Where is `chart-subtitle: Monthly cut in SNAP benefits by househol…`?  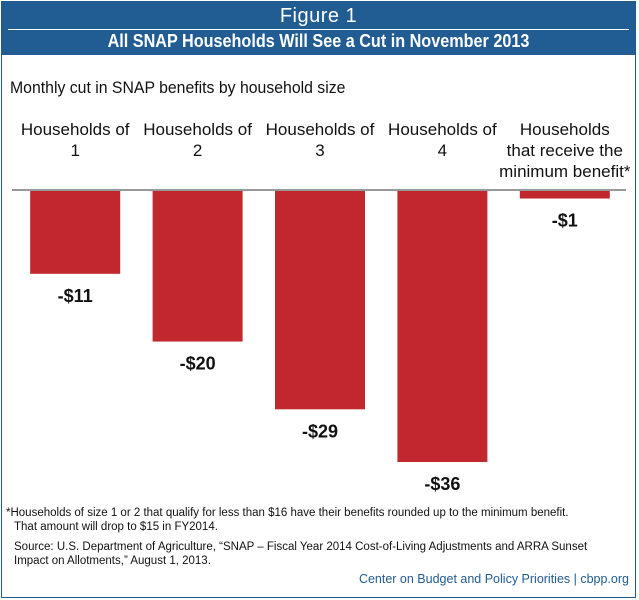 chart-subtitle: Monthly cut in SNAP benefits by househol… is located at coordinates (178, 87).